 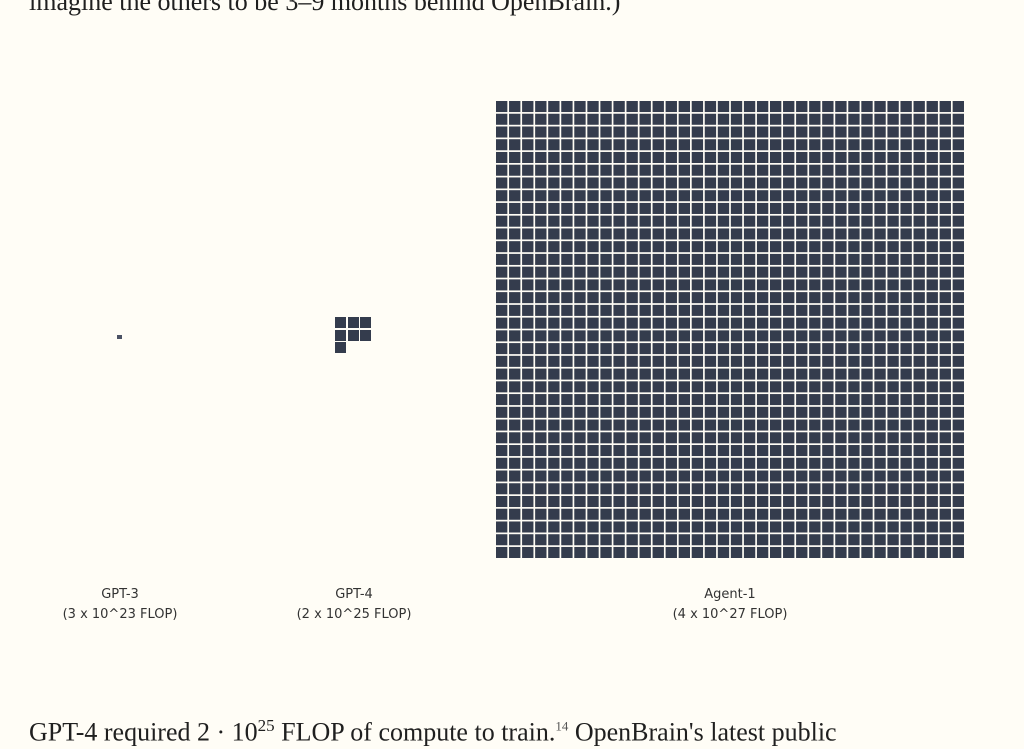 What do you see at coordinates (366, 335) in the screenshot?
I see `gpt4-compute-cell` at bounding box center [366, 335].